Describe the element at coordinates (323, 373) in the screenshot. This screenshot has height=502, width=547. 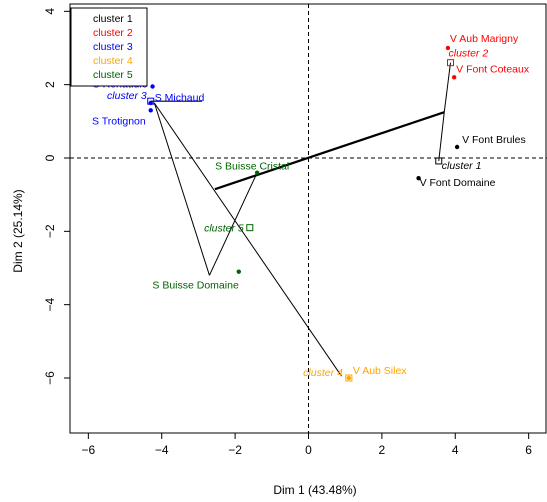
I see `center-label-cluster-4: cluster 4` at that location.